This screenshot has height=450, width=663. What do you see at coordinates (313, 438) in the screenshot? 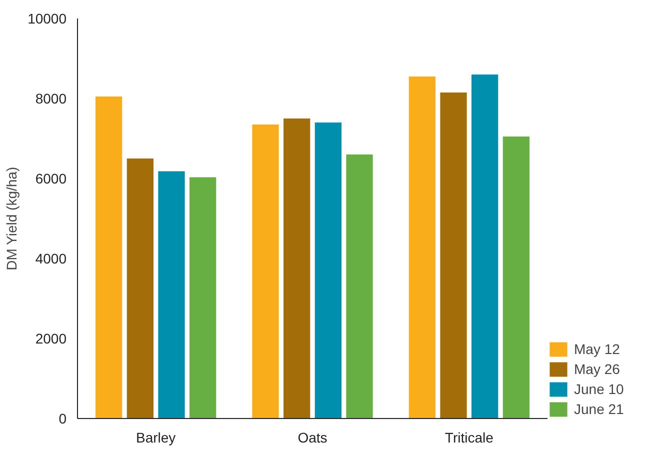
I see `x-tick-label: Oats` at bounding box center [313, 438].